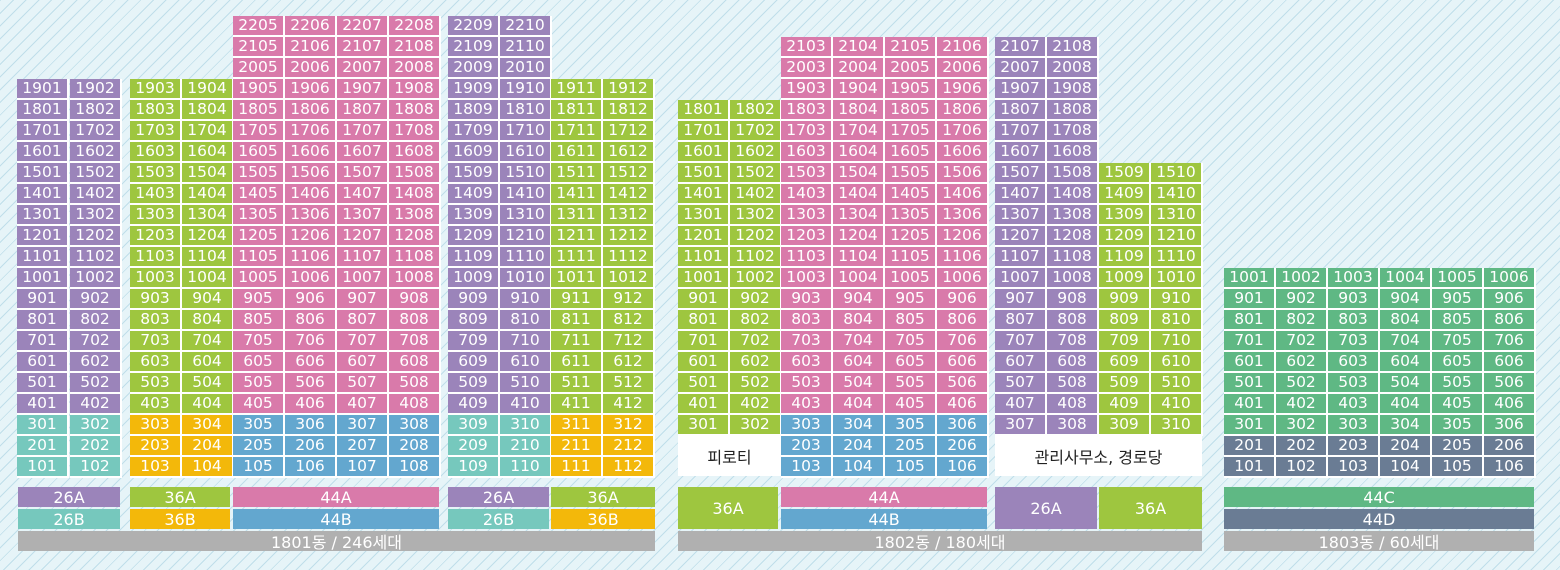 This screenshot has height=570, width=1560. What do you see at coordinates (577, 362) in the screenshot?
I see `unit-cell: 611` at bounding box center [577, 362].